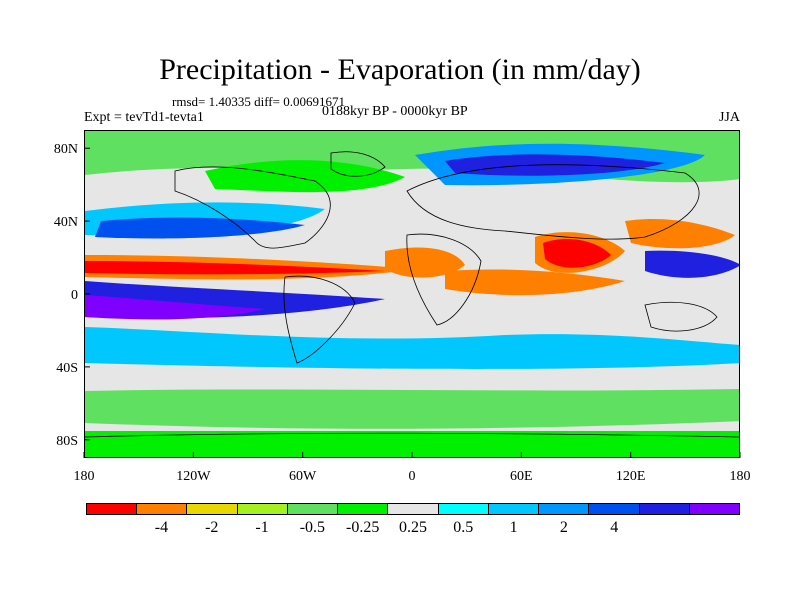 The image size is (800, 600). Describe the element at coordinates (577, 253) in the screenshot. I see `india-red` at that location.